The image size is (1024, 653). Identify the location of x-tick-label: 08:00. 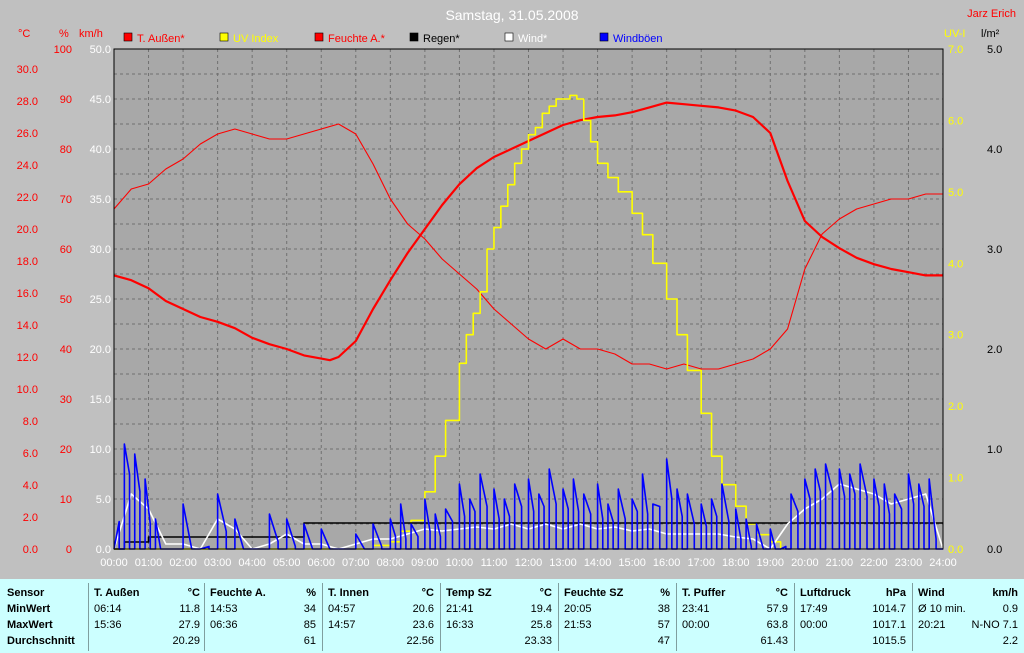
(391, 563).